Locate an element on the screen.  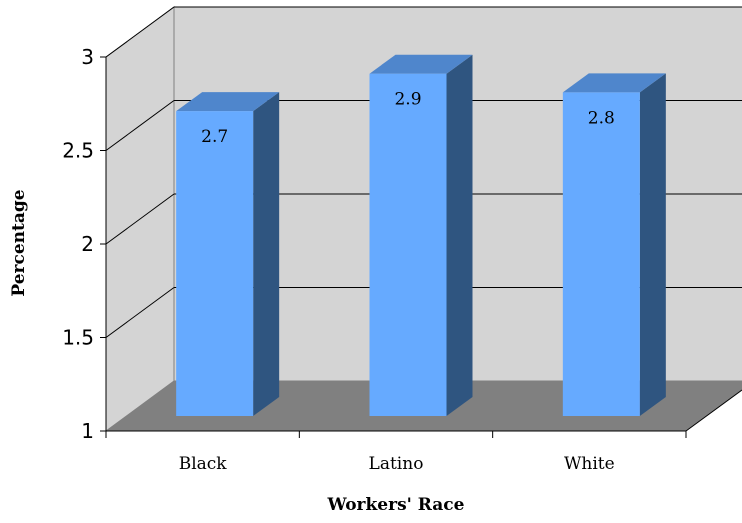
y-axis-title: Percentage is located at coordinates (19, 242).